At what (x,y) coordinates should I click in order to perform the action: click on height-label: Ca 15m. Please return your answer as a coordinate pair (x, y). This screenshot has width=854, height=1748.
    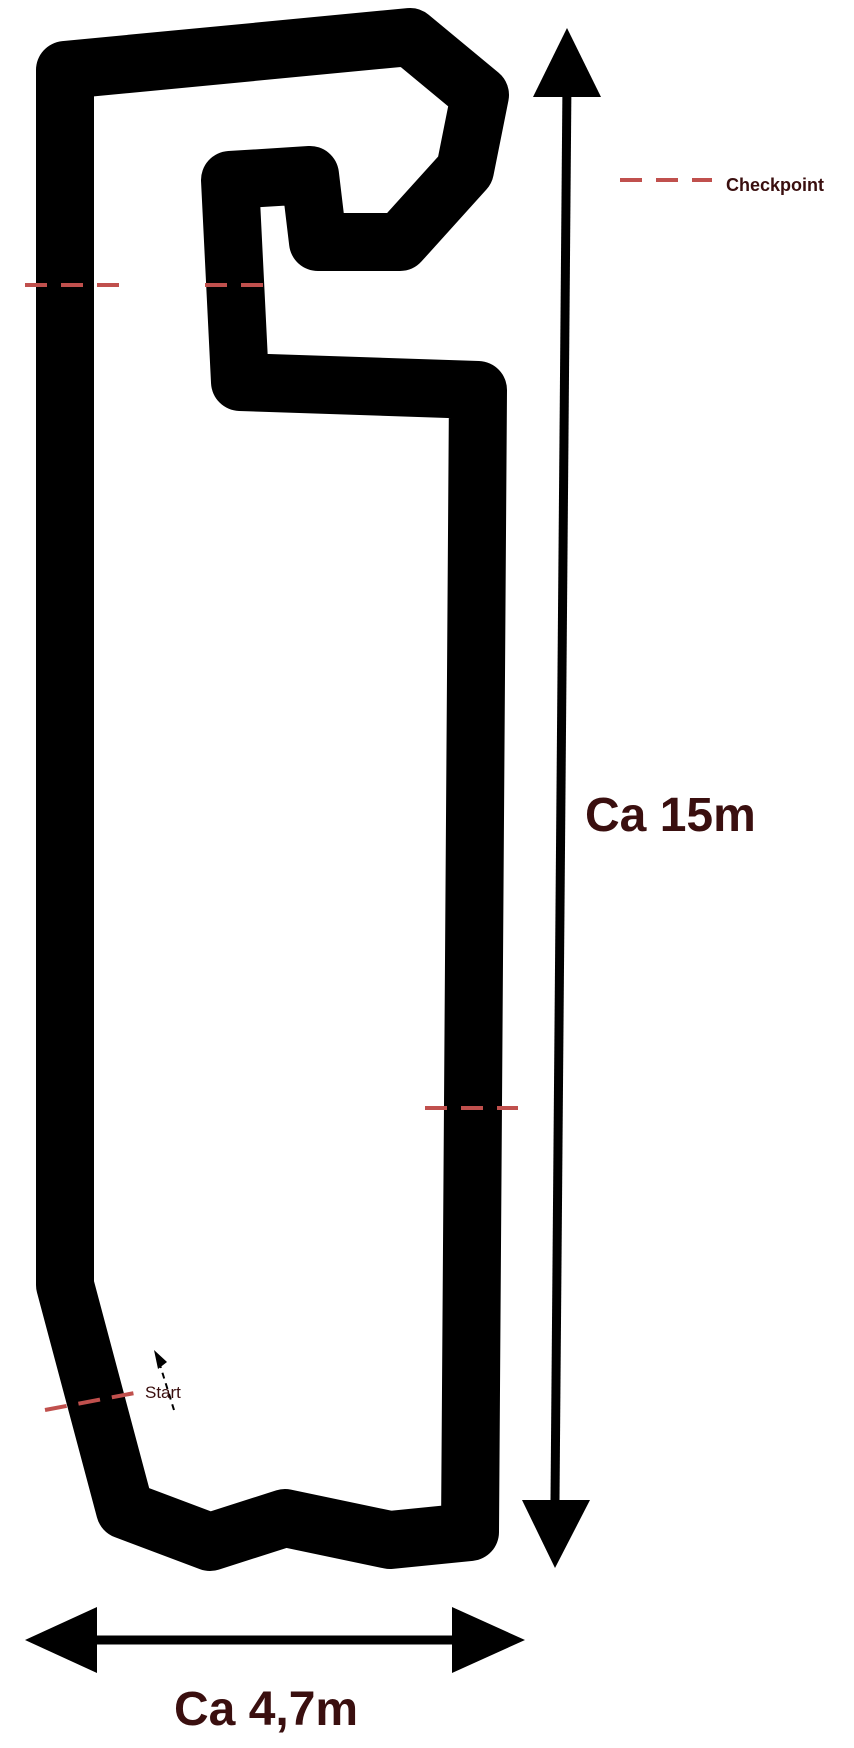
    Looking at the image, I should click on (670, 815).